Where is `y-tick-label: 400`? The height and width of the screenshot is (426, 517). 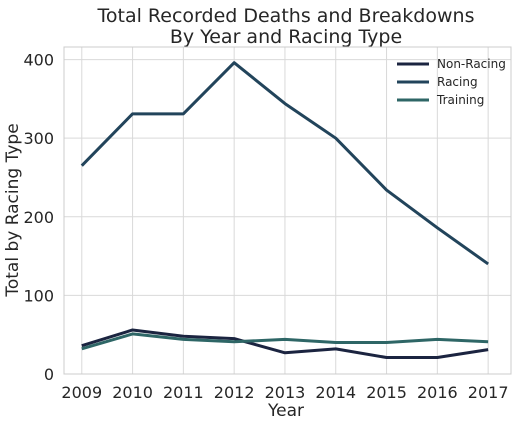 y-tick-label: 400 is located at coordinates (38, 60).